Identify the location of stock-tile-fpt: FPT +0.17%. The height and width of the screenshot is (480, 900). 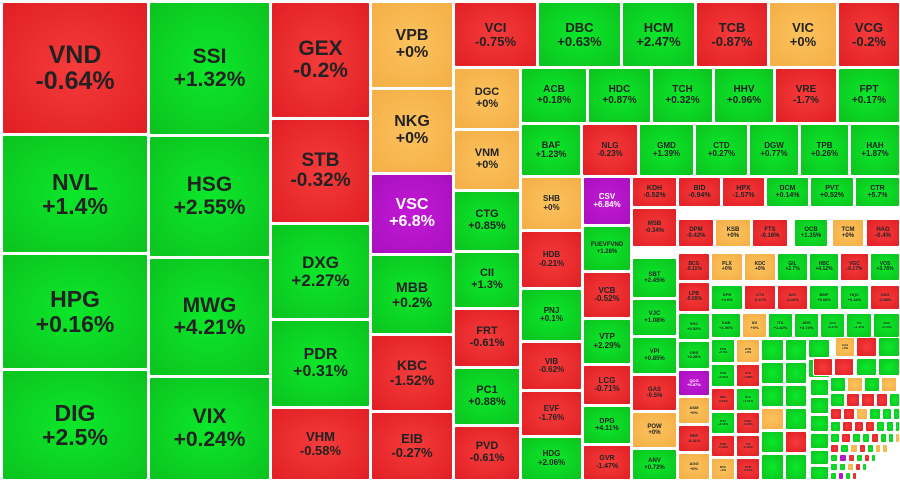
(869, 95).